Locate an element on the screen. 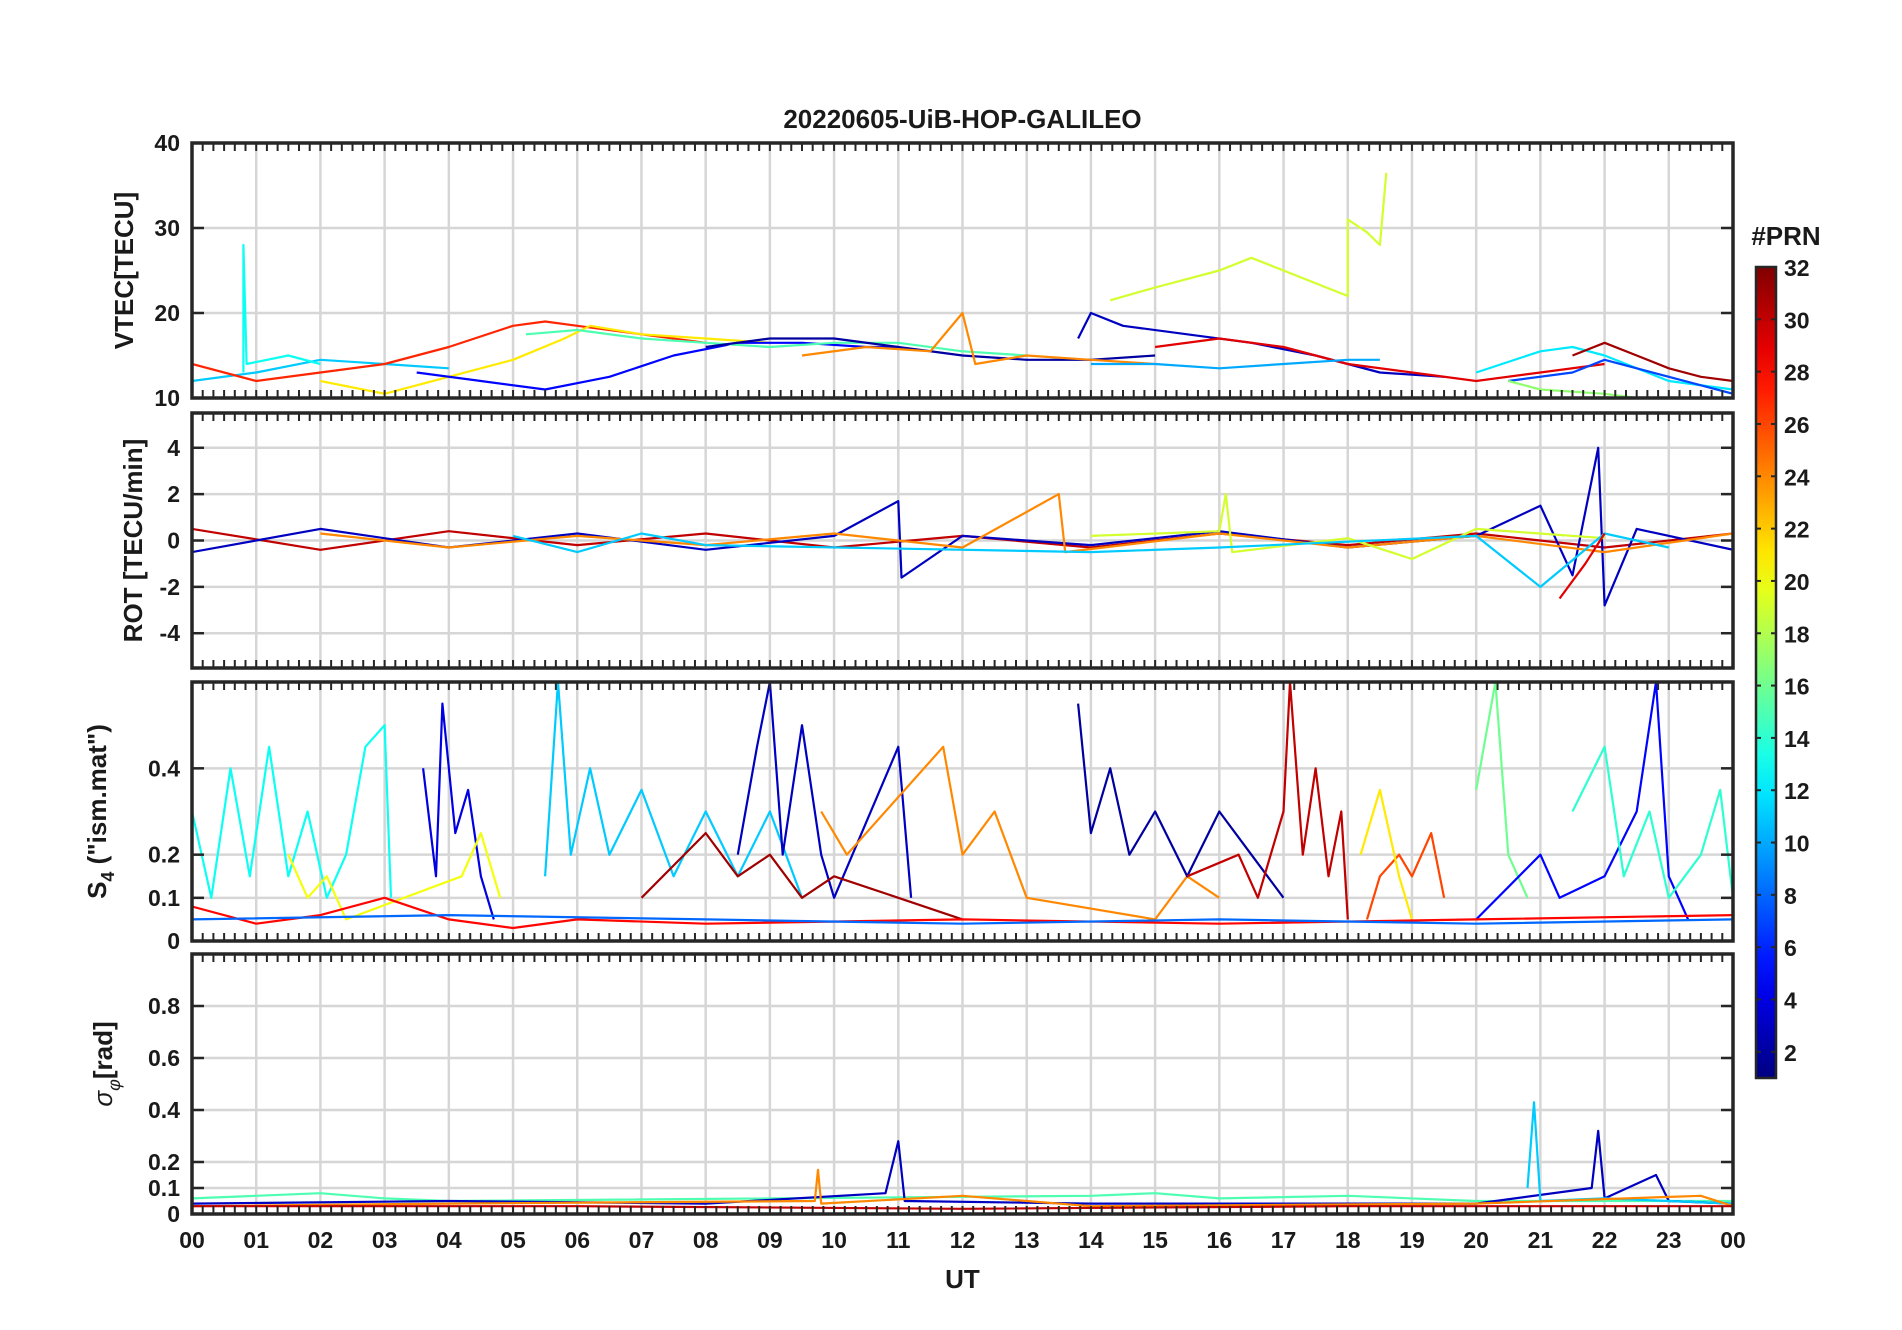  y-tick-label: 30 is located at coordinates (167, 228).